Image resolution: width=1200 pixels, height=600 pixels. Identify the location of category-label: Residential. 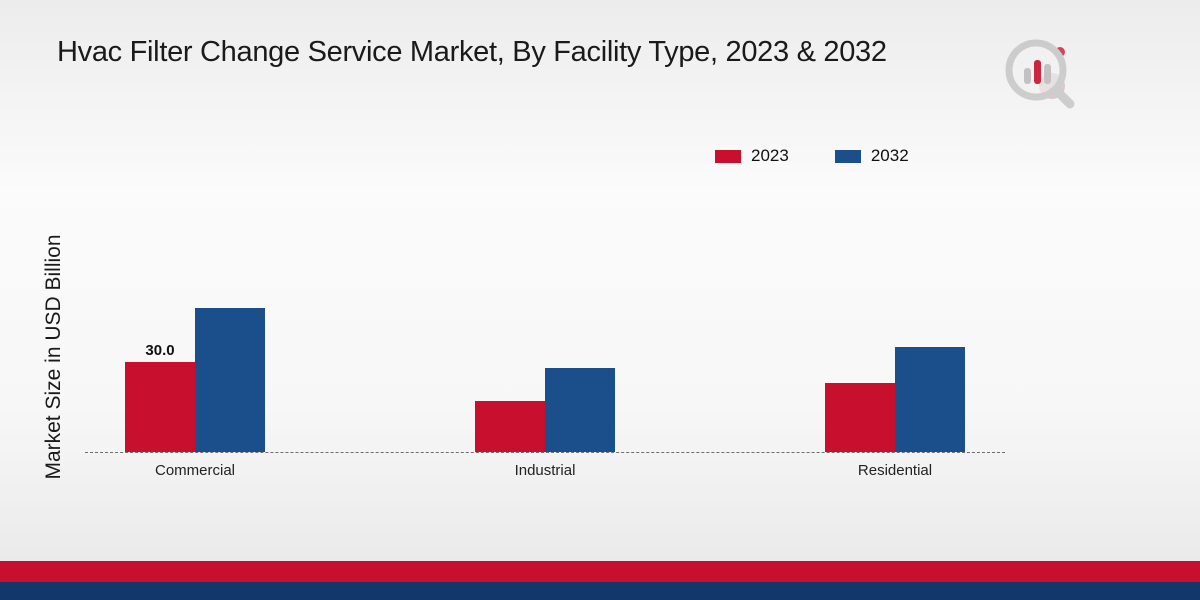
(895, 470).